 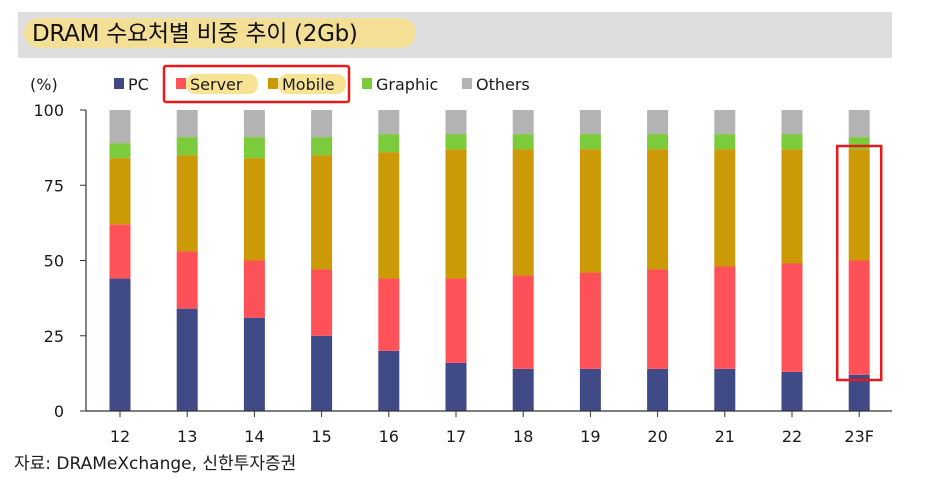 What do you see at coordinates (119, 83) in the screenshot?
I see `legend-swatch-pc` at bounding box center [119, 83].